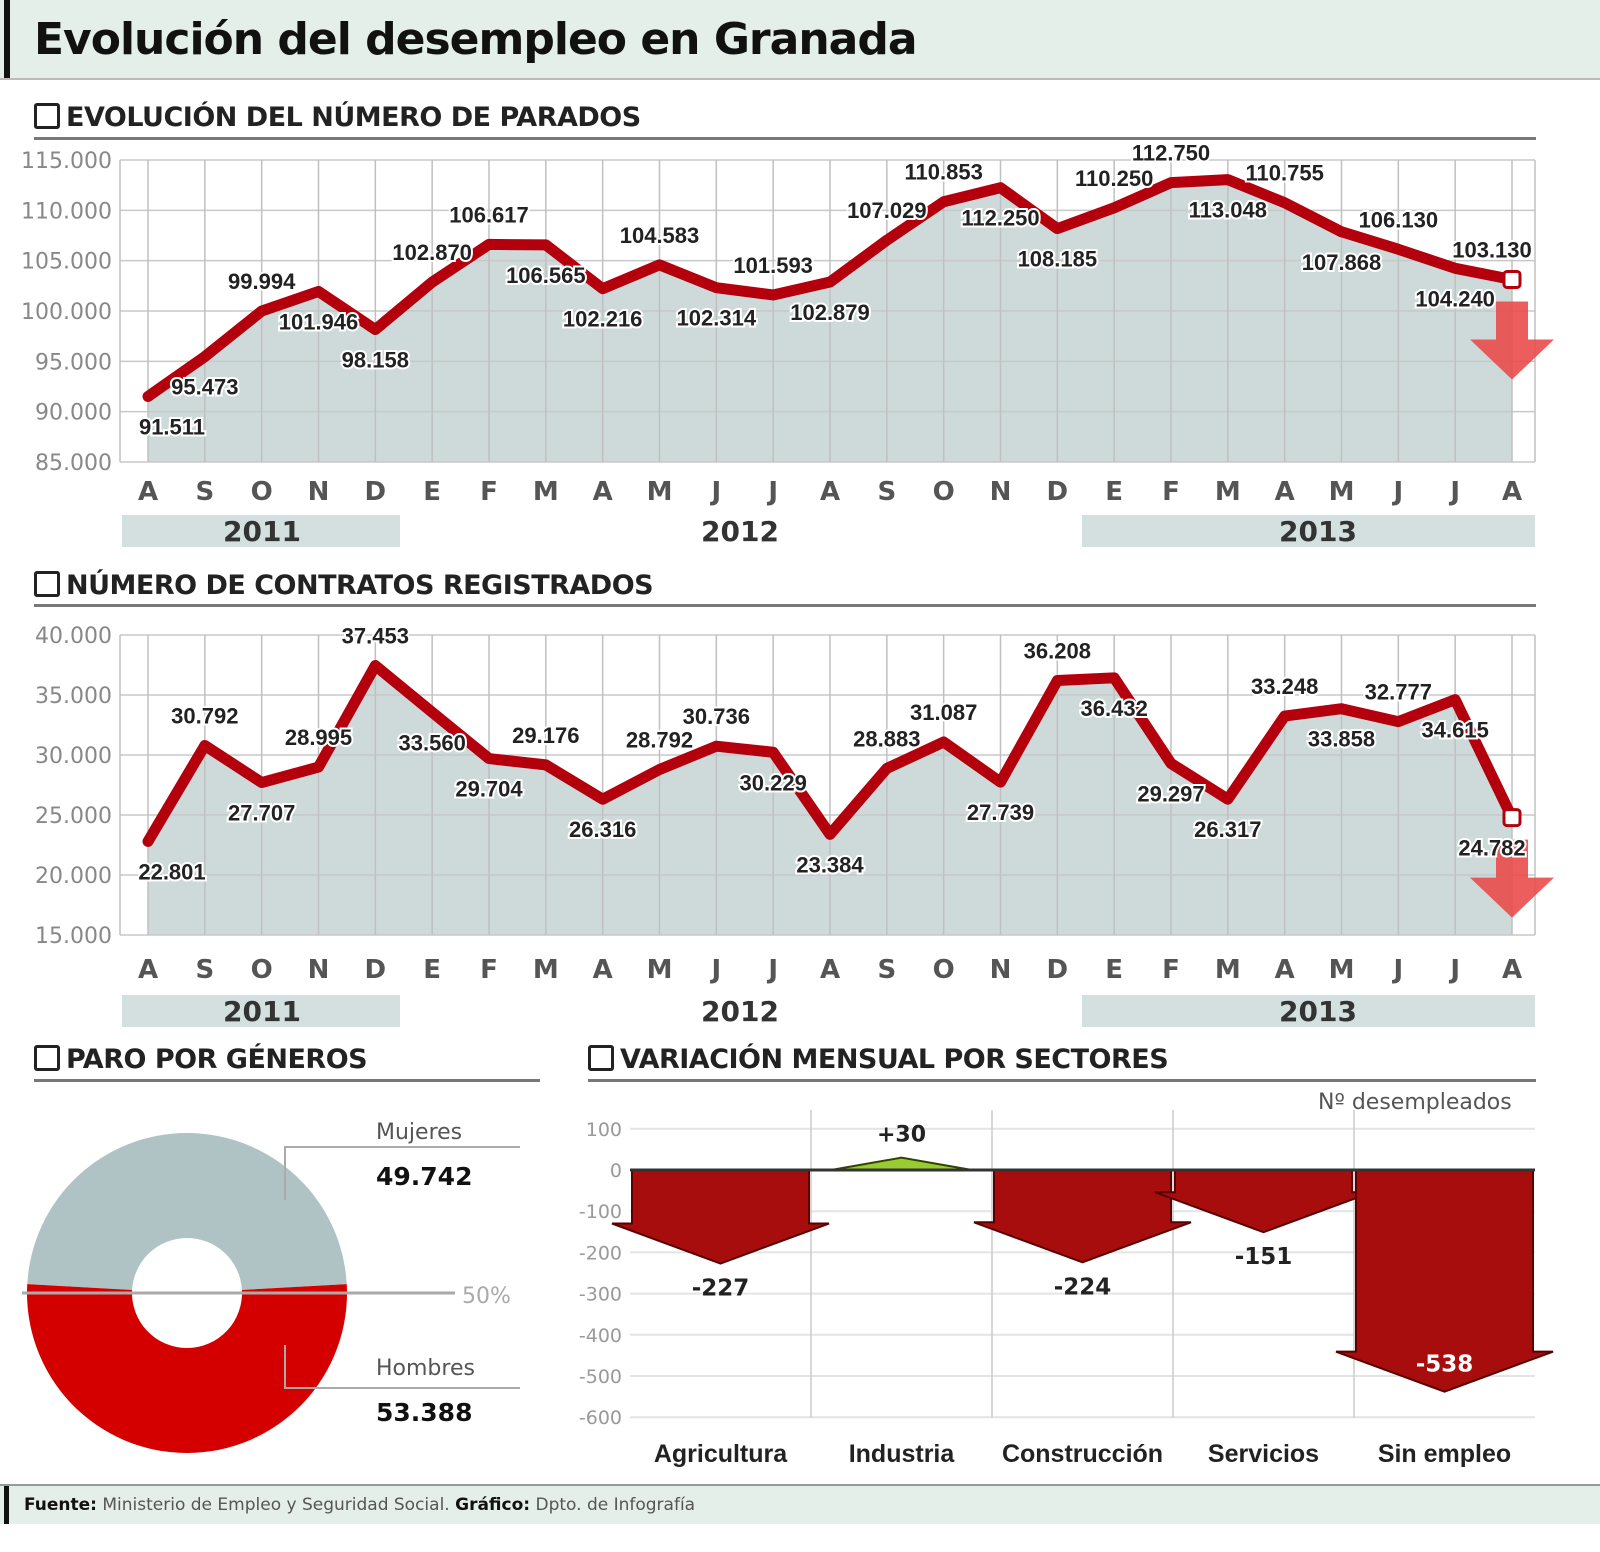  What do you see at coordinates (1455, 298) in the screenshot?
I see `data-label: 104.240` at bounding box center [1455, 298].